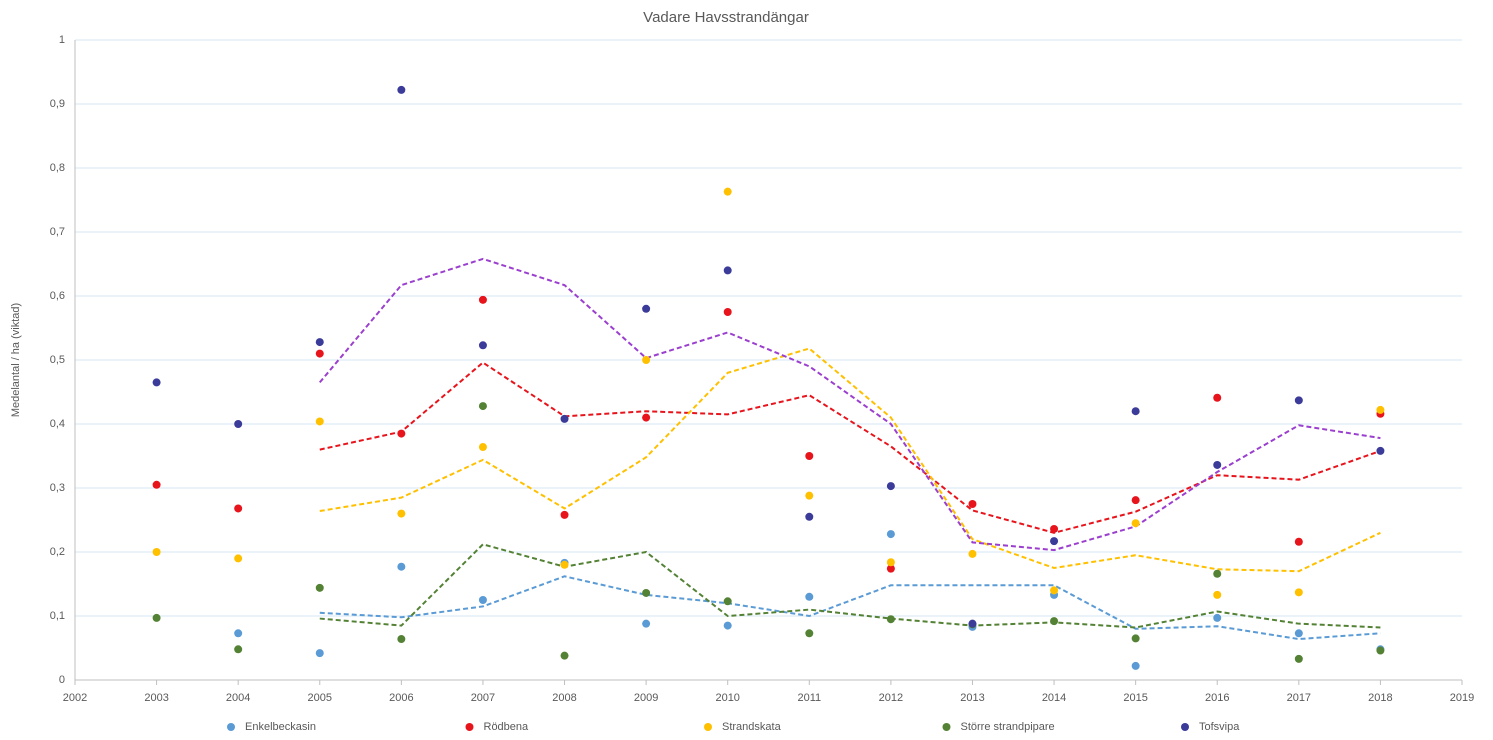 This screenshot has width=1493, height=740. I want to click on y-tick-label: 1, so click(62, 40).